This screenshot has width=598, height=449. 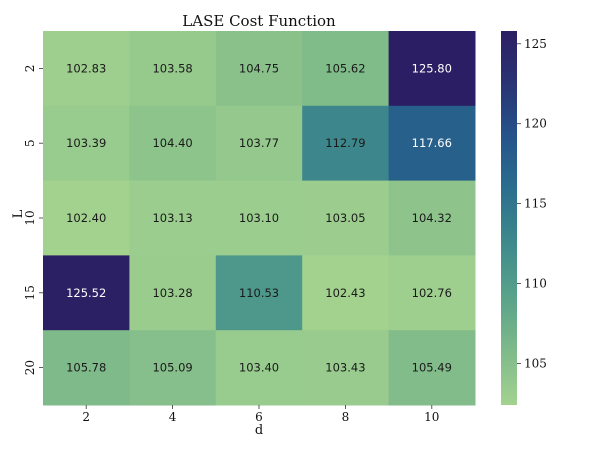 I want to click on x-tick-label: 6, so click(x=259, y=417).